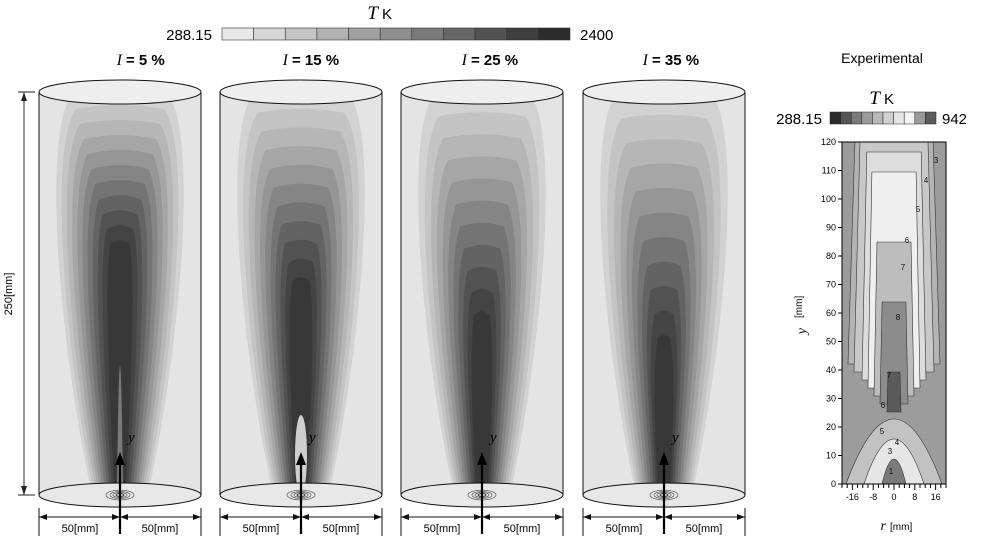  I want to click on panel-3-value: = 25 %, so click(494, 60).